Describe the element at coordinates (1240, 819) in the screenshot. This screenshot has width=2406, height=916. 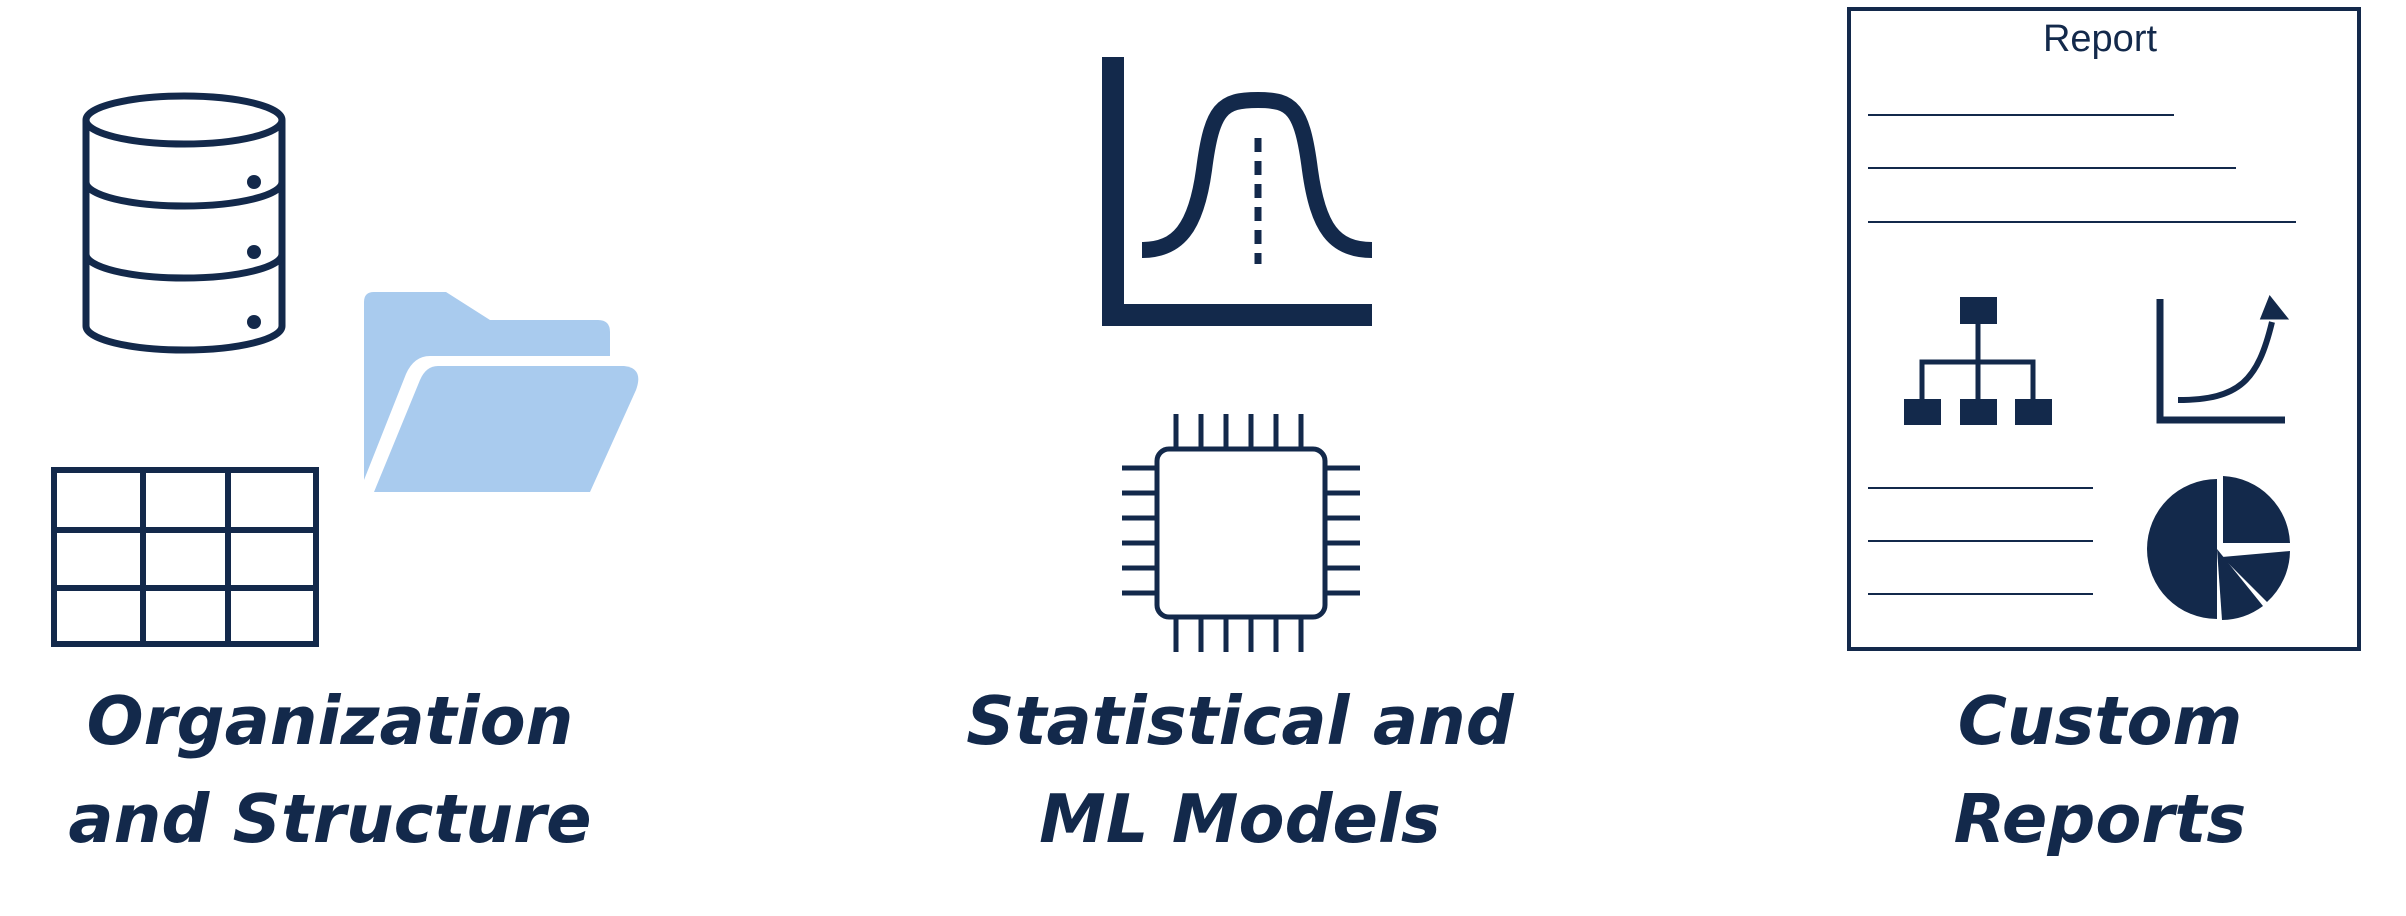
I see `models-caption-line-2: ML Models` at that location.